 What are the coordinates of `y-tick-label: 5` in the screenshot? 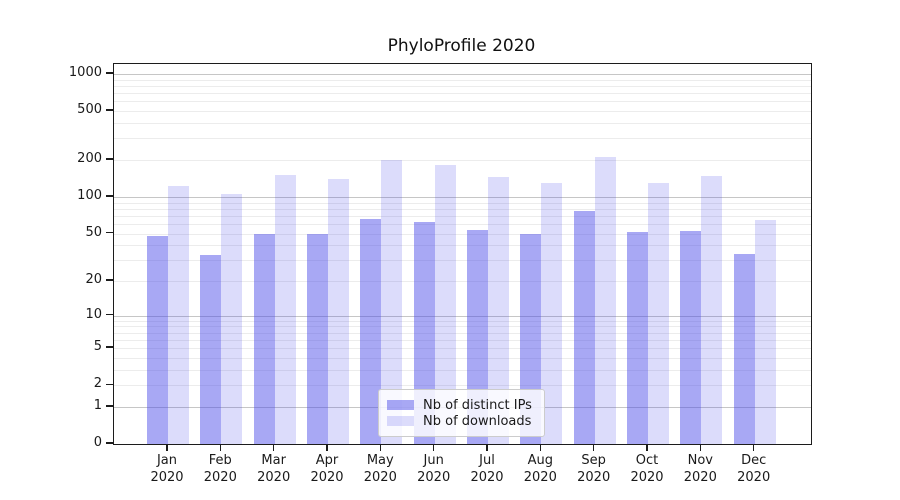 It's located at (97, 347).